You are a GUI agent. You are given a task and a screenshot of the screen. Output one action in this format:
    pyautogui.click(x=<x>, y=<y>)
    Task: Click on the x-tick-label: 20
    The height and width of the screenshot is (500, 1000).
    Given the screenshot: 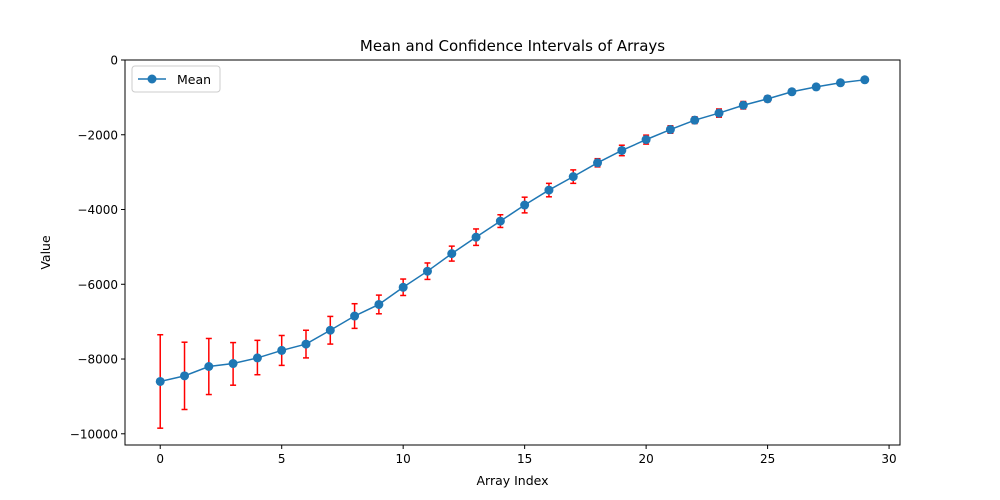 What is the action you would take?
    pyautogui.click(x=645, y=459)
    